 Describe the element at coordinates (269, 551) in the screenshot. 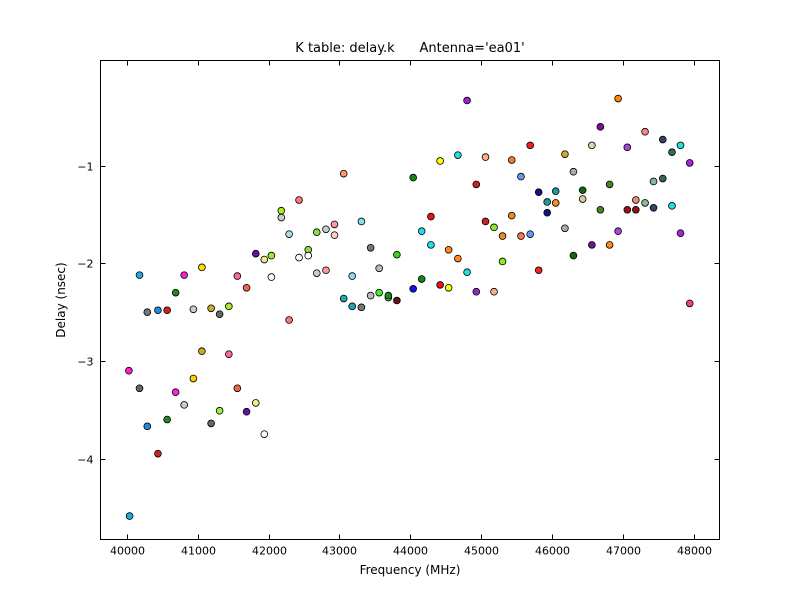

I see `x-tick-label: 42000` at that location.